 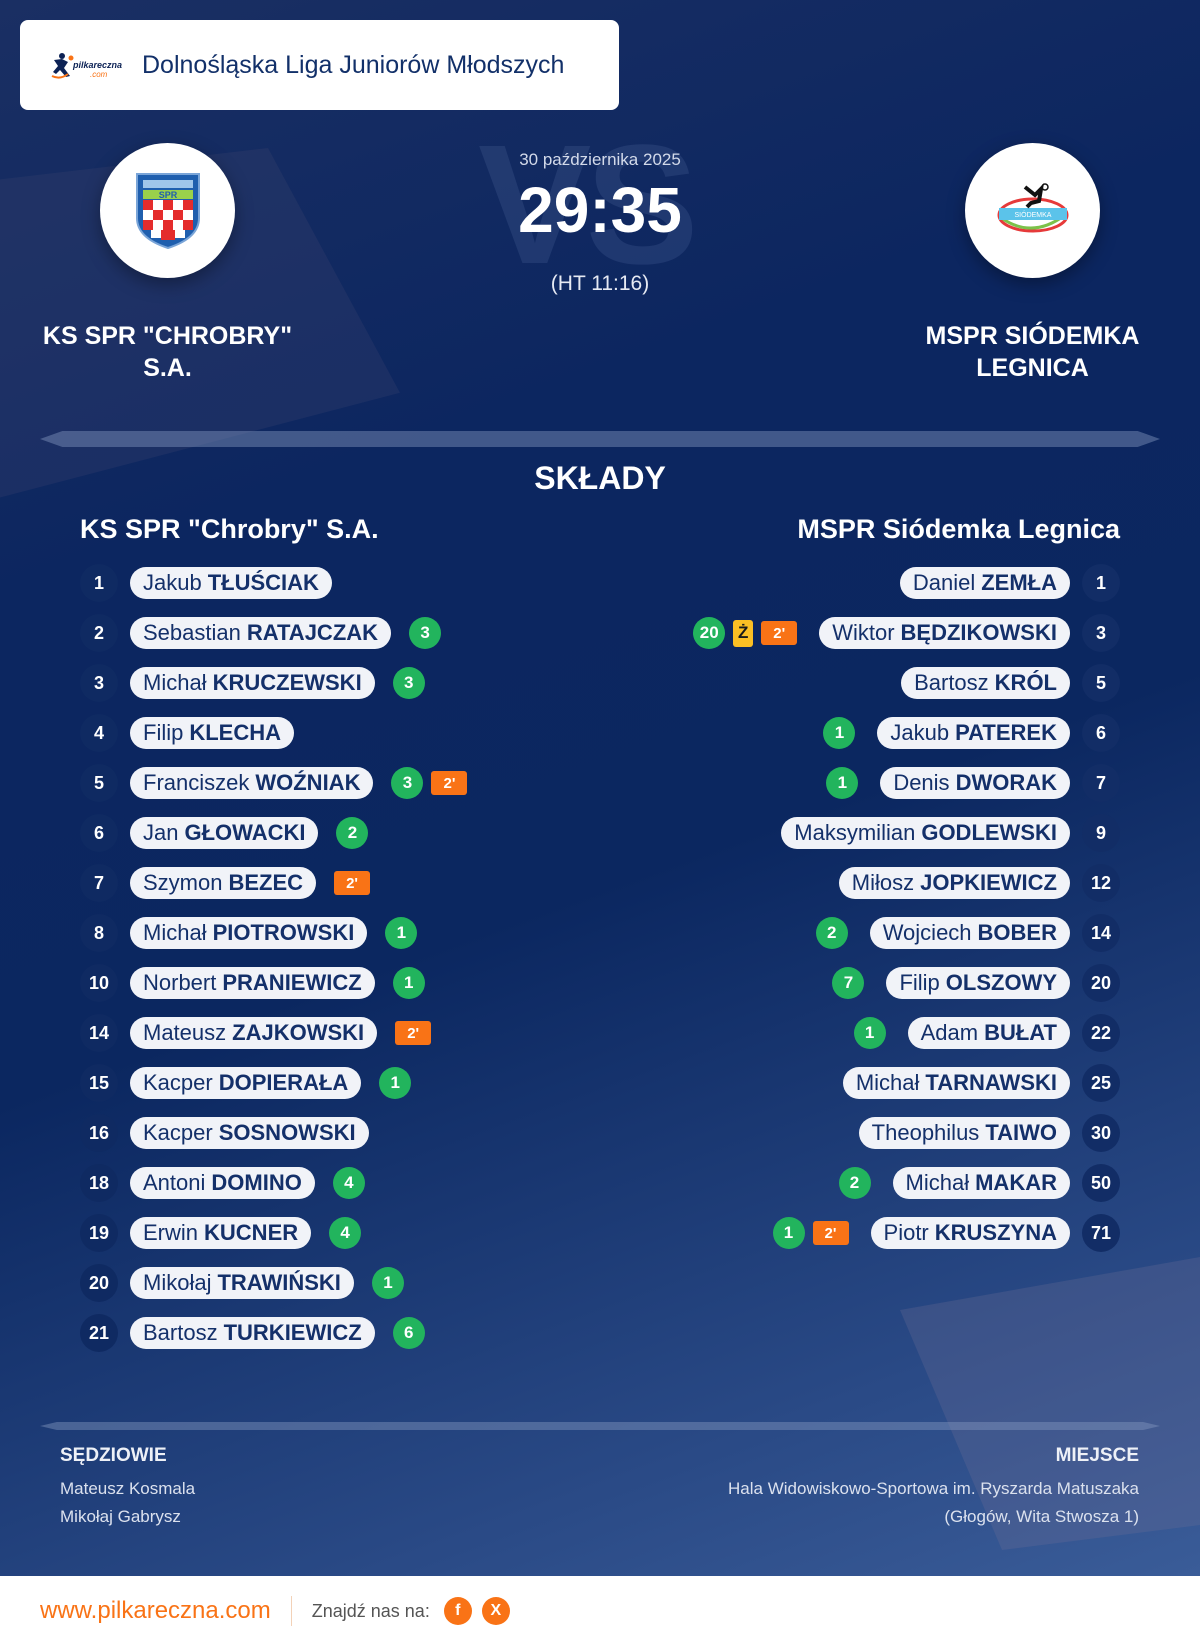 I want to click on player-name: Filip KLECHA, so click(x=212, y=733).